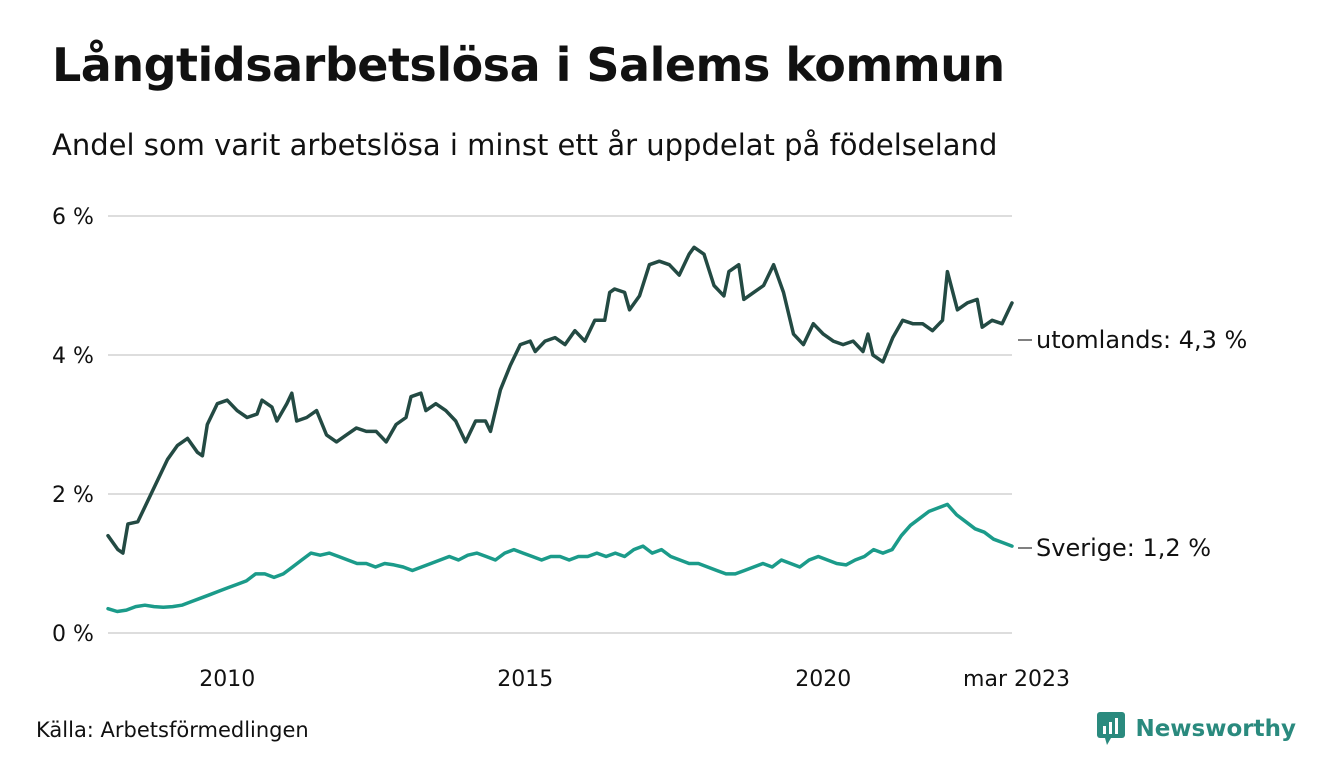  What do you see at coordinates (73, 217) in the screenshot?
I see `y-tick-label: 6 %` at bounding box center [73, 217].